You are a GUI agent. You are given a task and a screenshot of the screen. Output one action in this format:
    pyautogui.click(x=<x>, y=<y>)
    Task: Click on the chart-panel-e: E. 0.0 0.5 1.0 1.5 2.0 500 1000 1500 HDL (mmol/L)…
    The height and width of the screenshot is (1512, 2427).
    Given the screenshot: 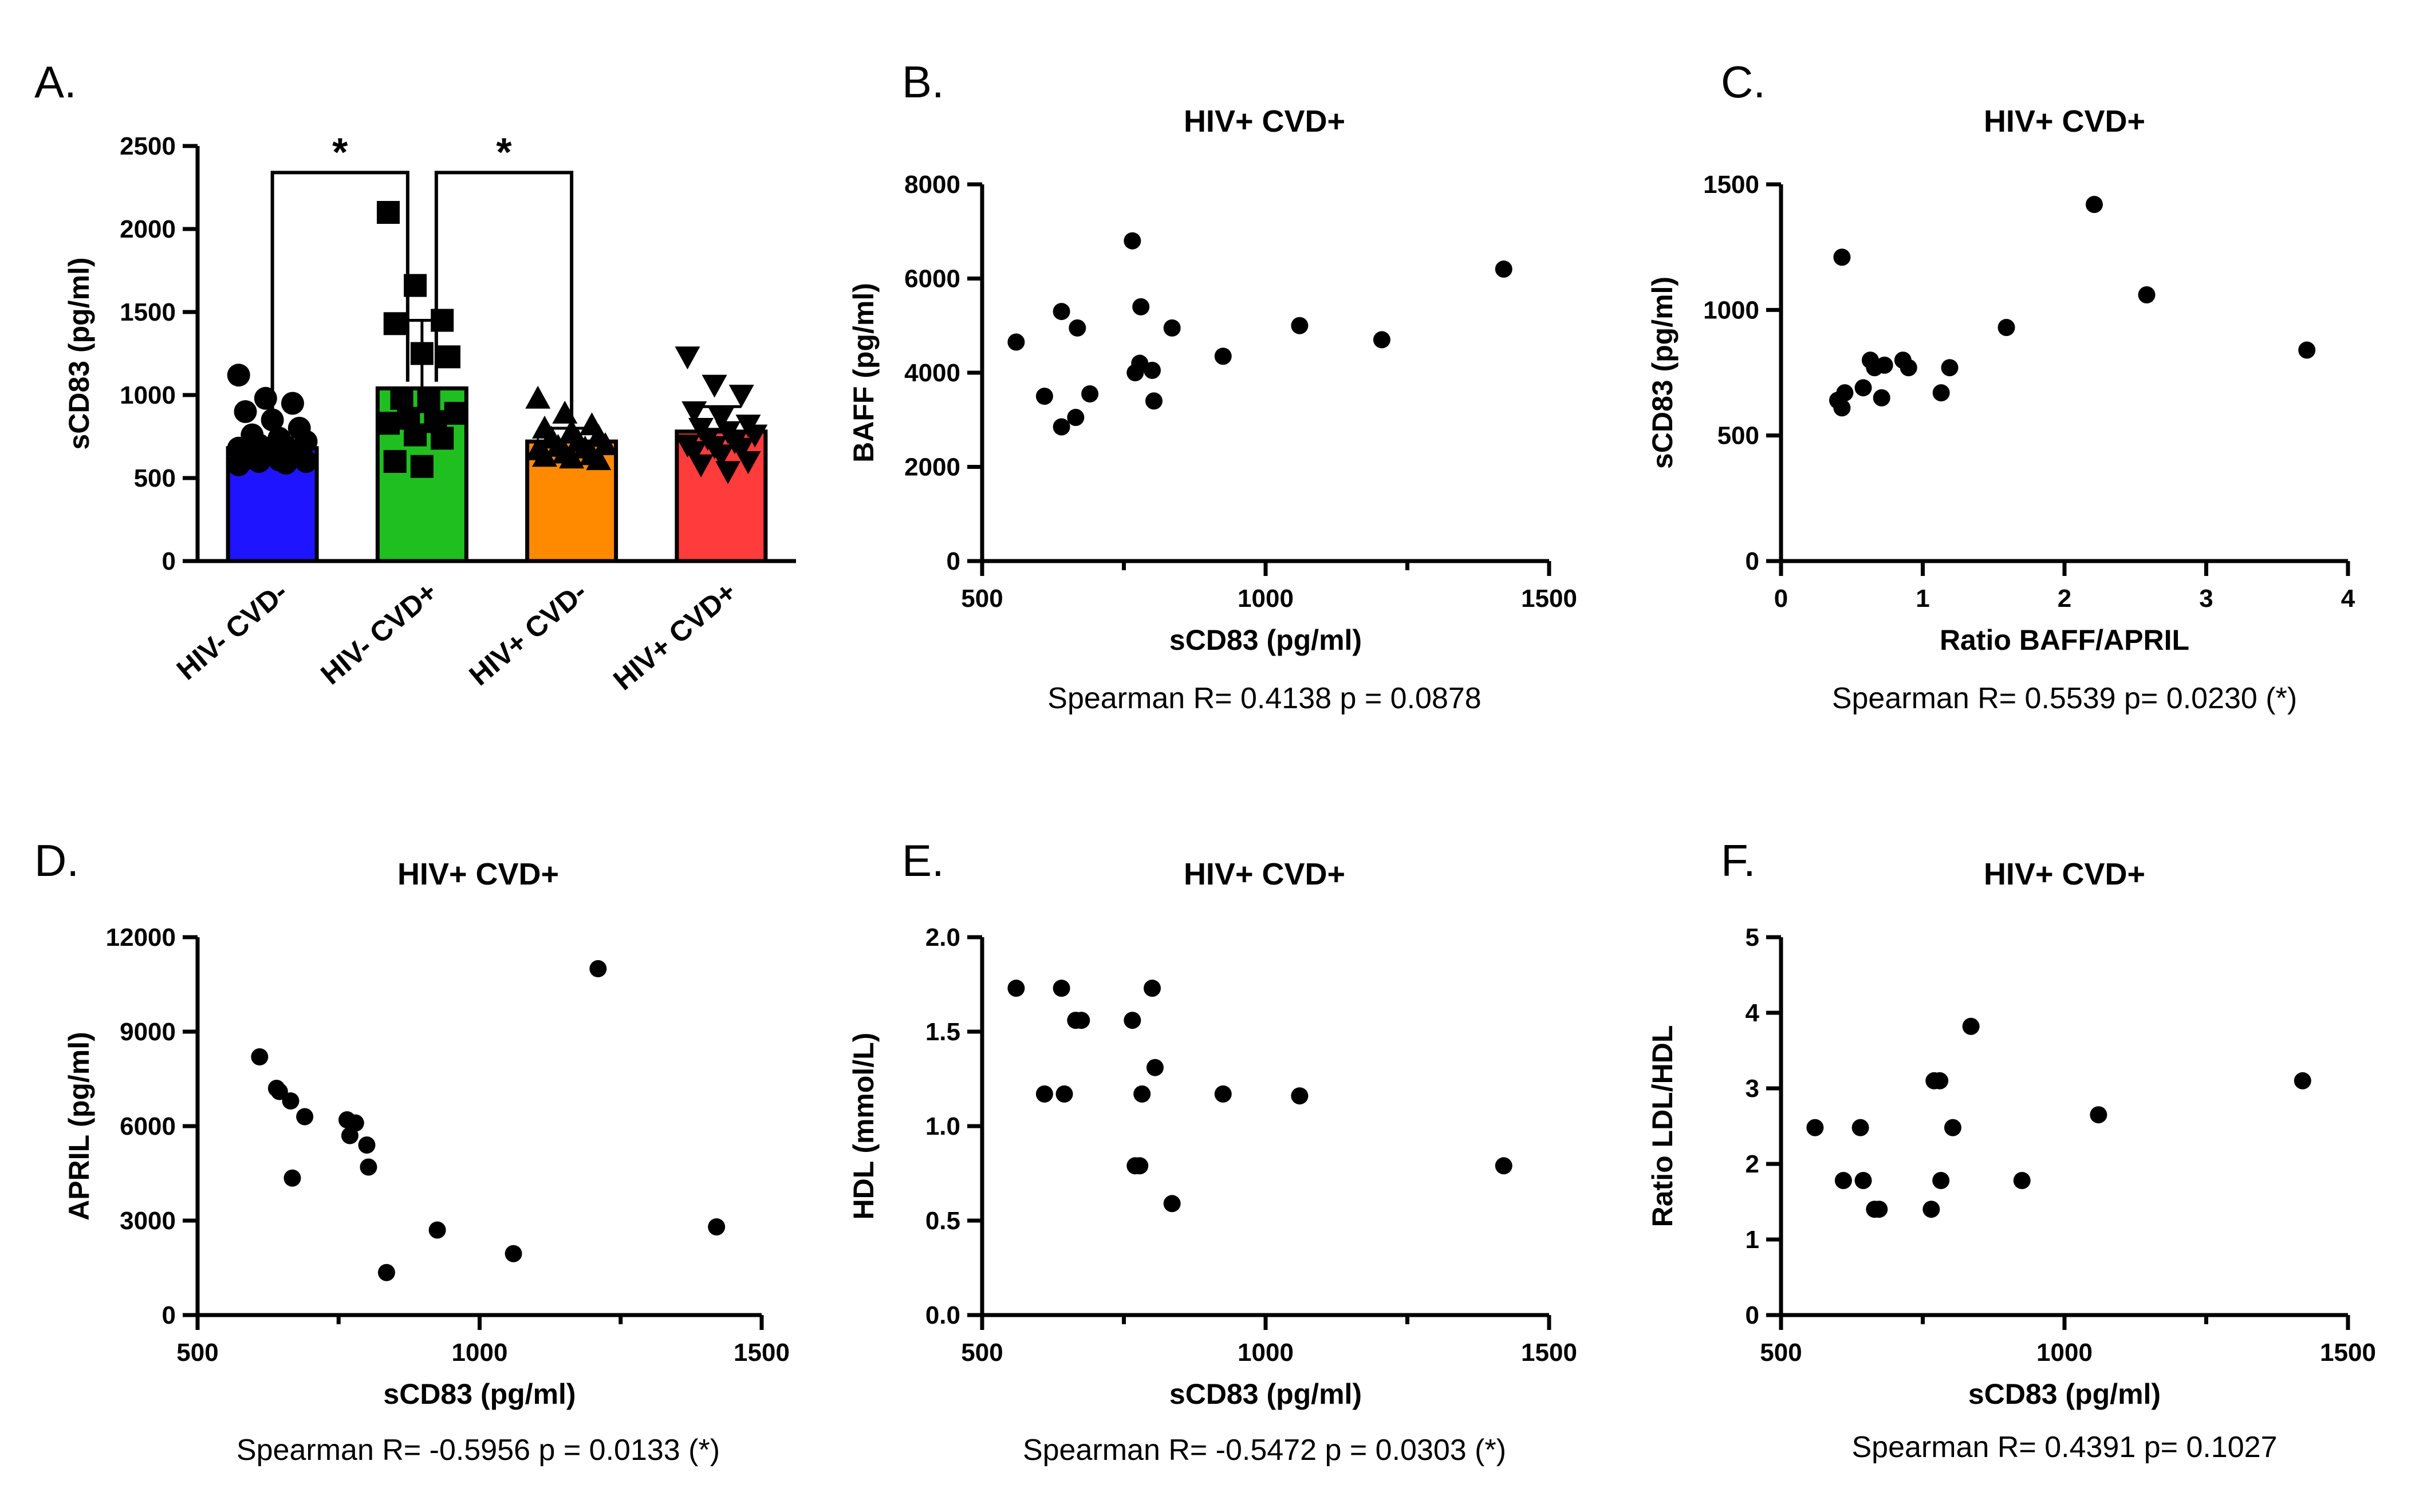 What is the action you would take?
    pyautogui.click(x=1213, y=1151)
    